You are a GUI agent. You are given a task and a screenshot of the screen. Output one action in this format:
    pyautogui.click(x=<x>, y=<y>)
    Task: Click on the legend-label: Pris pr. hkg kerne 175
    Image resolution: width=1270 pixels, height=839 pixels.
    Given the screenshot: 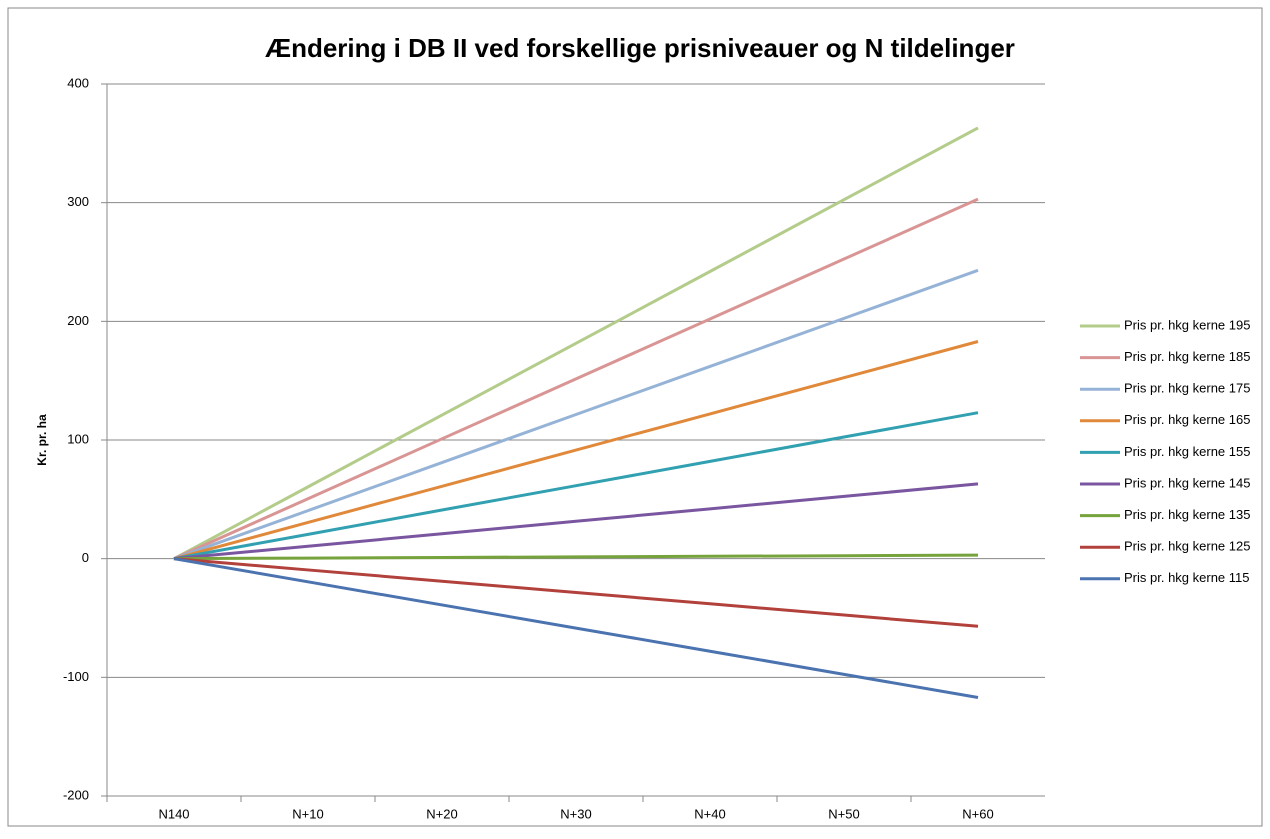 What is the action you would take?
    pyautogui.click(x=1187, y=388)
    